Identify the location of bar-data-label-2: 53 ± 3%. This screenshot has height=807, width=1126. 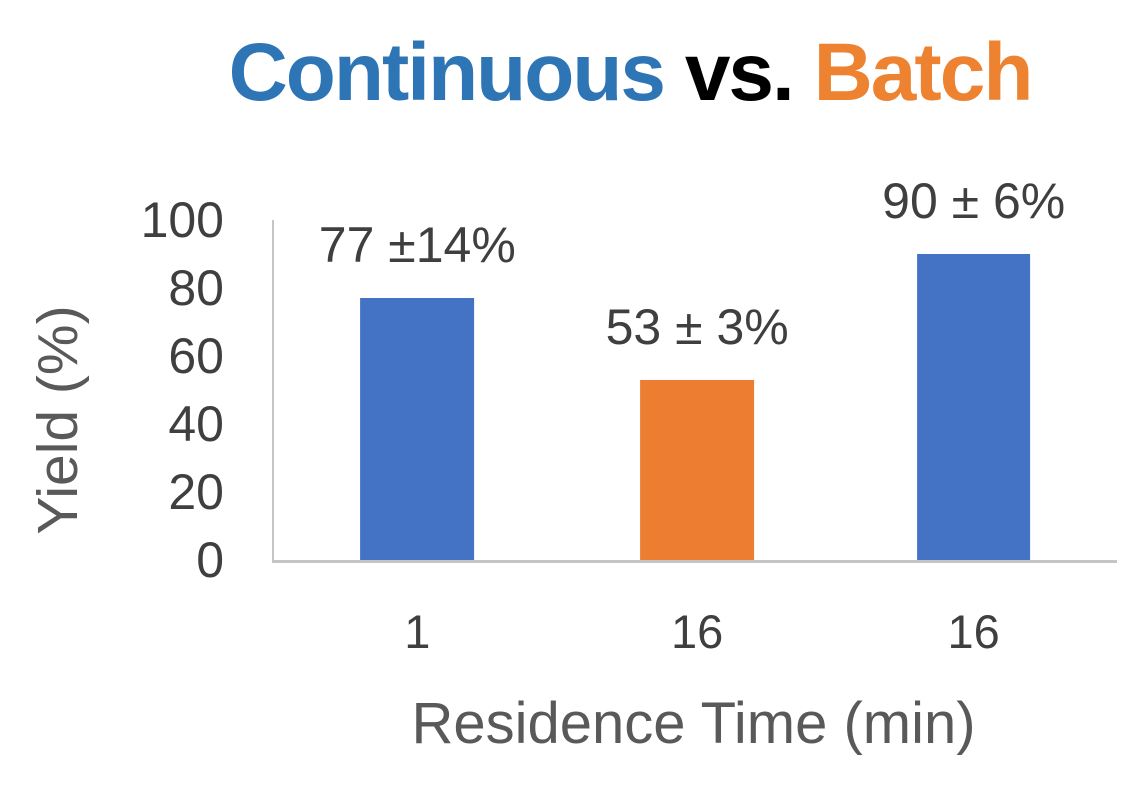
(697, 326).